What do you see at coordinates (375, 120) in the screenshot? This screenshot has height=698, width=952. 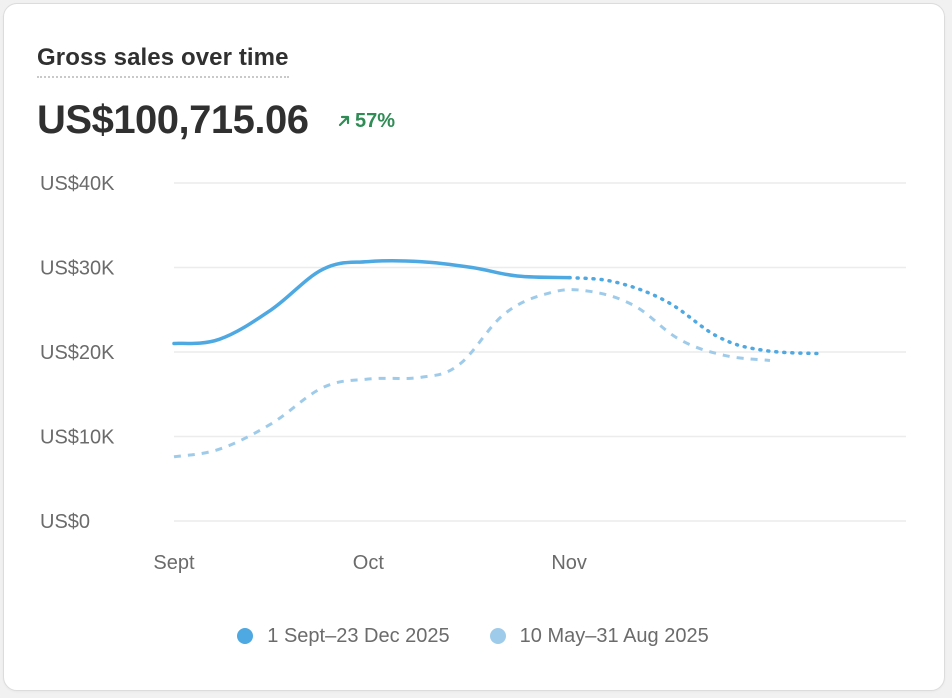 I see `change-percent: 57%` at bounding box center [375, 120].